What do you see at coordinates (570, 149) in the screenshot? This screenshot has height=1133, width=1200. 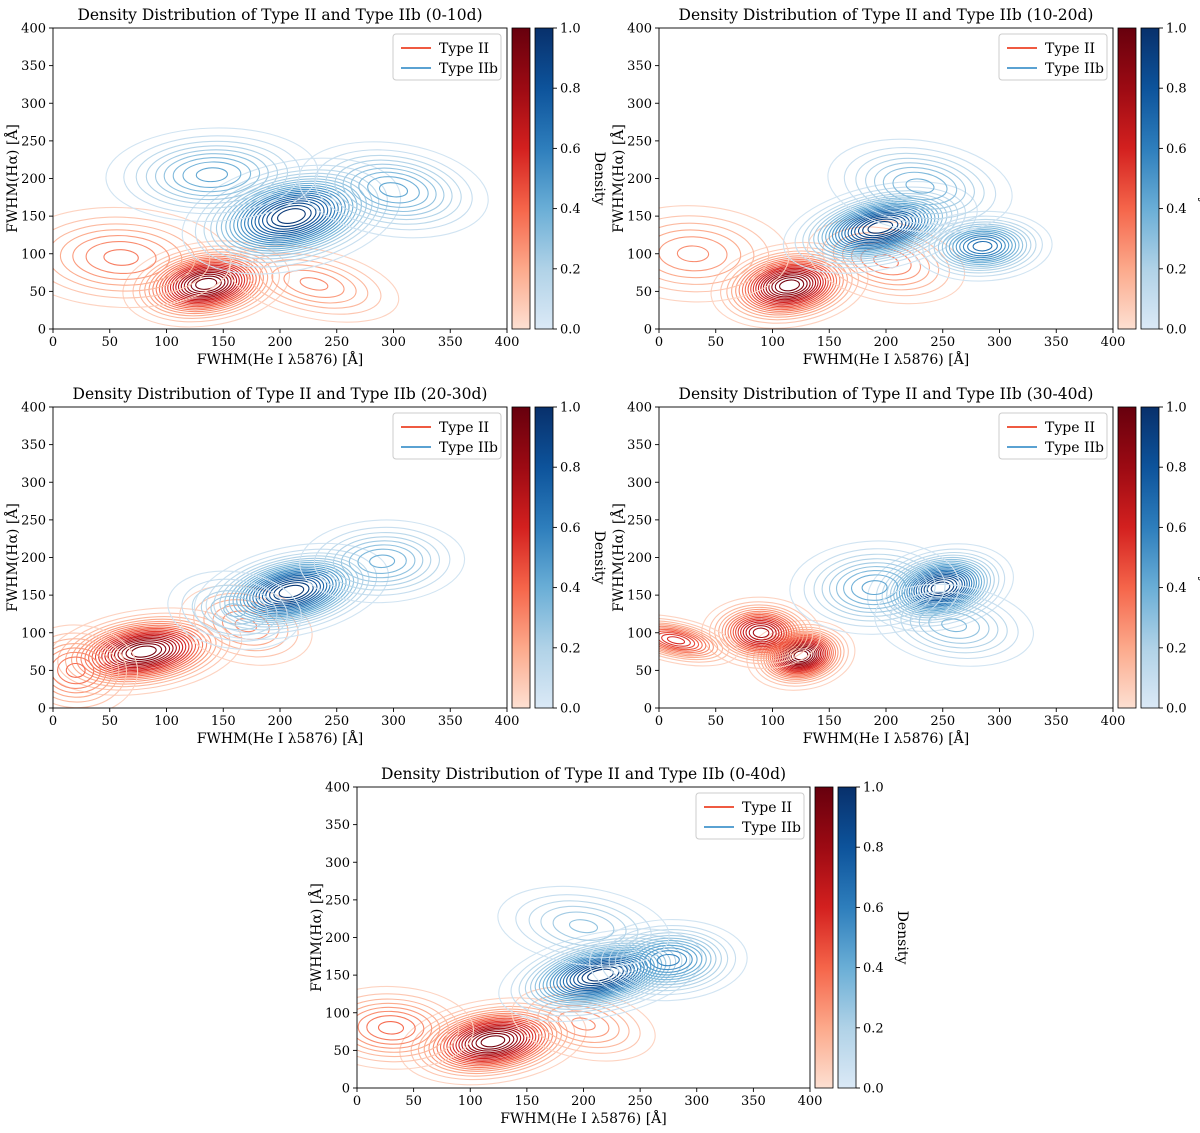 I see `colorbar-tick-label: 0.6` at bounding box center [570, 149].